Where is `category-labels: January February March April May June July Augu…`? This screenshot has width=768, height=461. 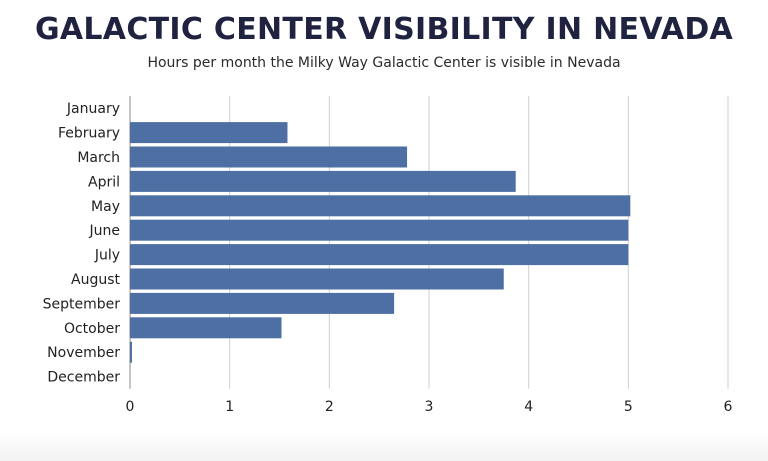
category-labels: January February March April May June July Augu… is located at coordinates (82, 243).